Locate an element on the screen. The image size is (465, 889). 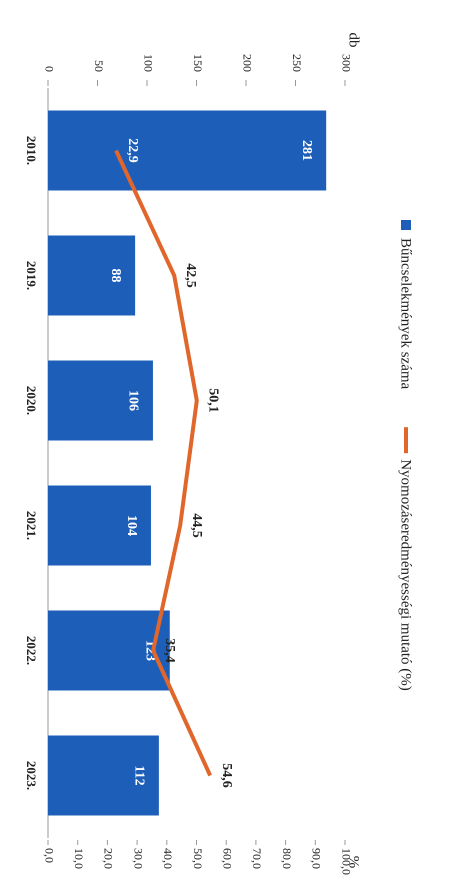
y2-tick-label: 30,0 is located at coordinates (138, 858).